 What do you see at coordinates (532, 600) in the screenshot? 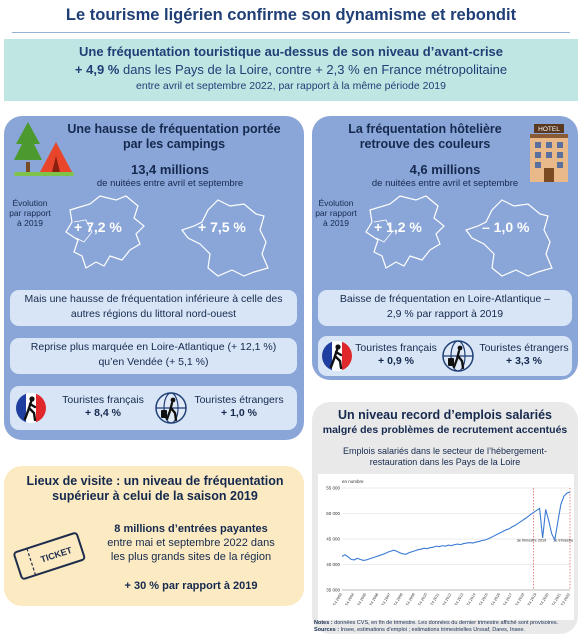
I see `x-tick-label: T4 2019` at bounding box center [532, 600].